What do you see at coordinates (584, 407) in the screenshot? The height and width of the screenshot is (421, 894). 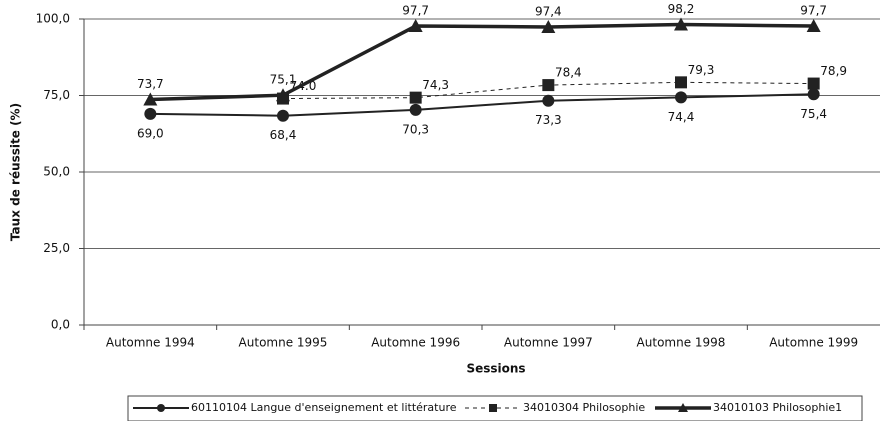 I see `legend-label: 34010304 Philosophie` at bounding box center [584, 407].